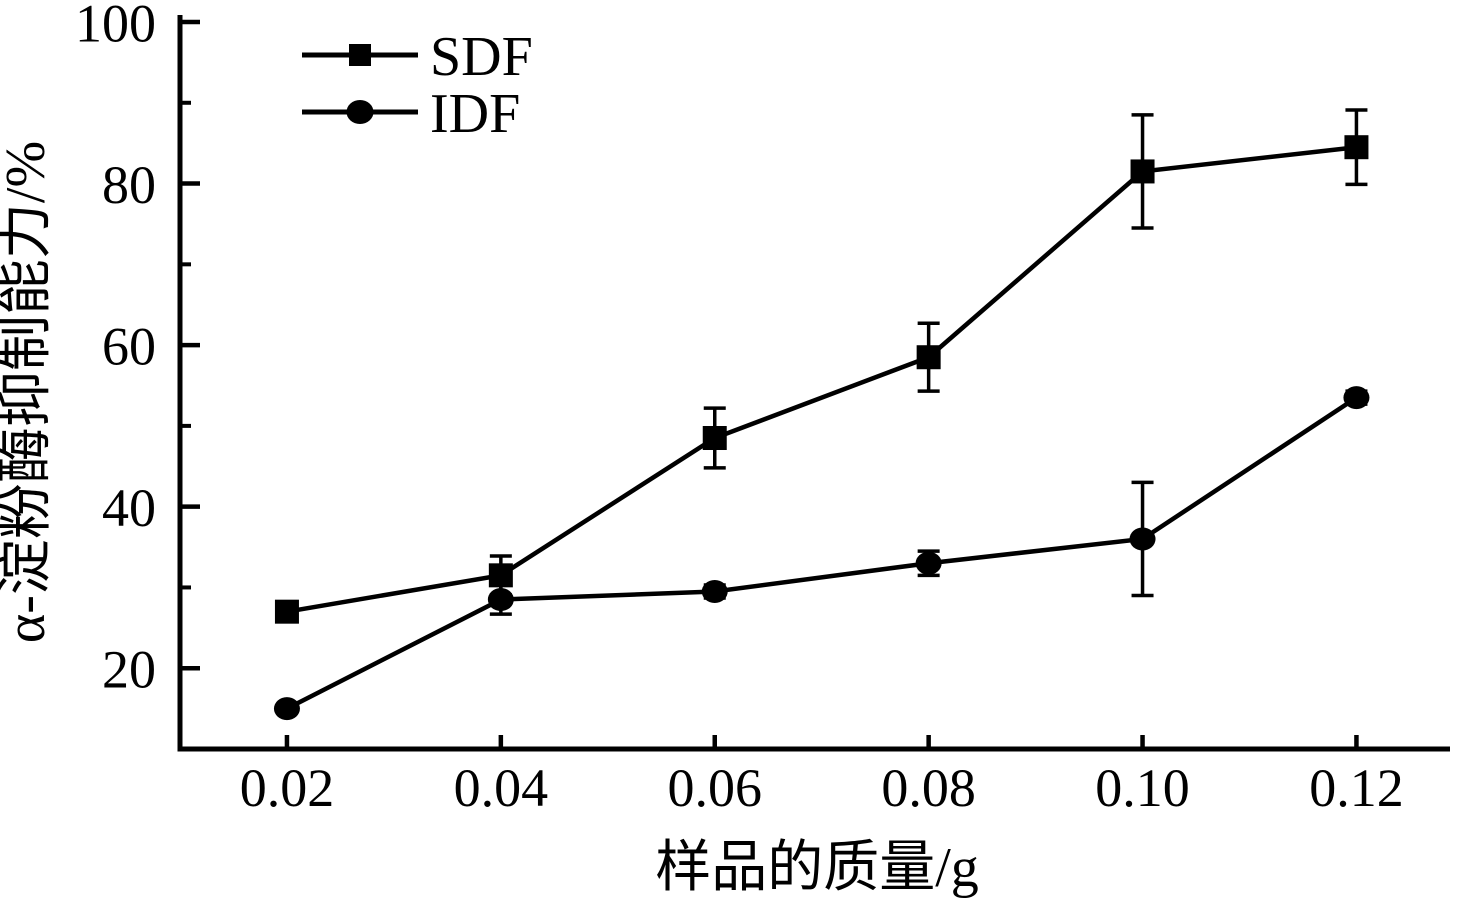  Describe the element at coordinates (129, 347) in the screenshot. I see `y-tick-label: 60` at that location.